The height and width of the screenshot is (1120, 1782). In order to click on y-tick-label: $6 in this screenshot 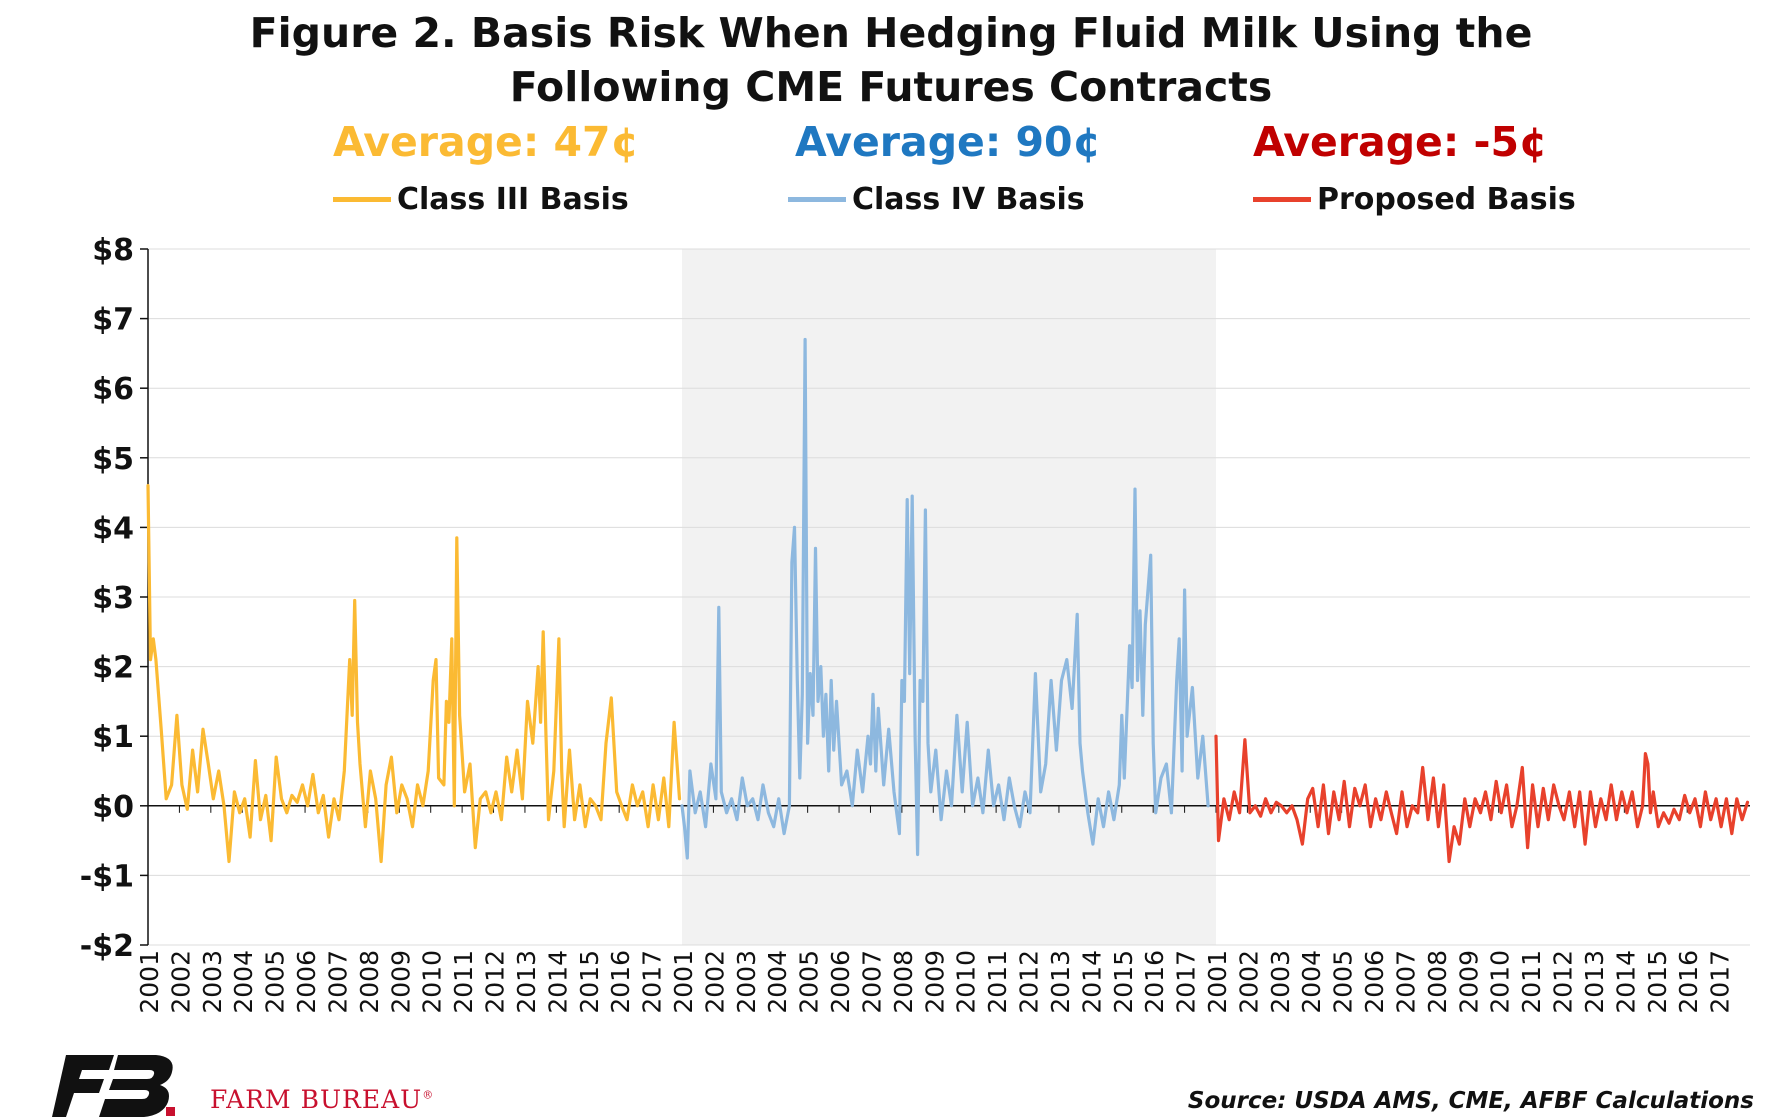, I will do `click(113, 389)`.